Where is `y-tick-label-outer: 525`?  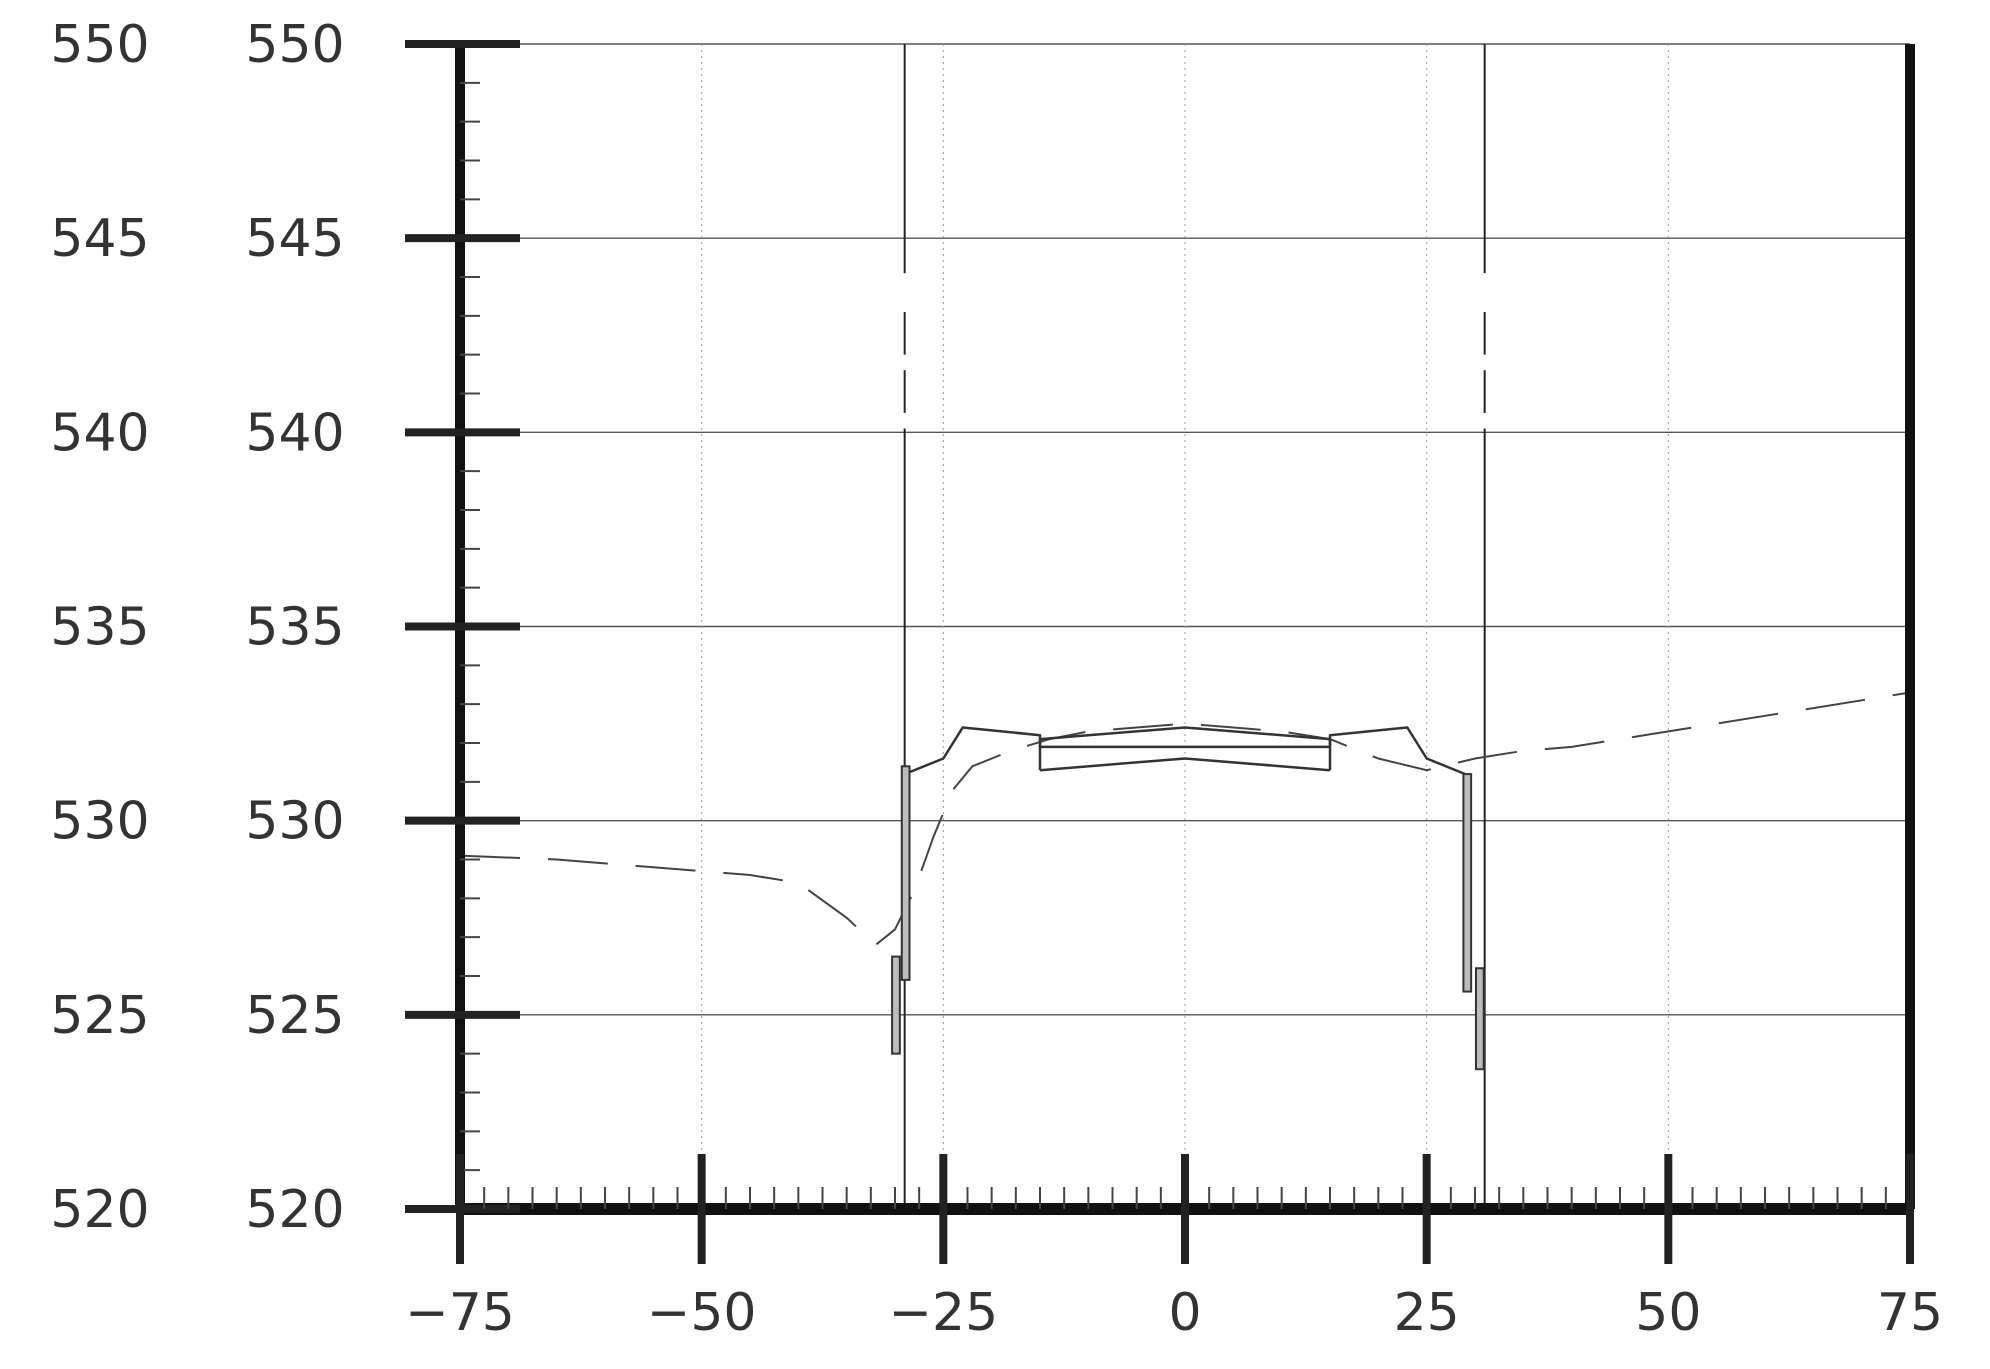
y-tick-label-outer: 525 is located at coordinates (99, 1016).